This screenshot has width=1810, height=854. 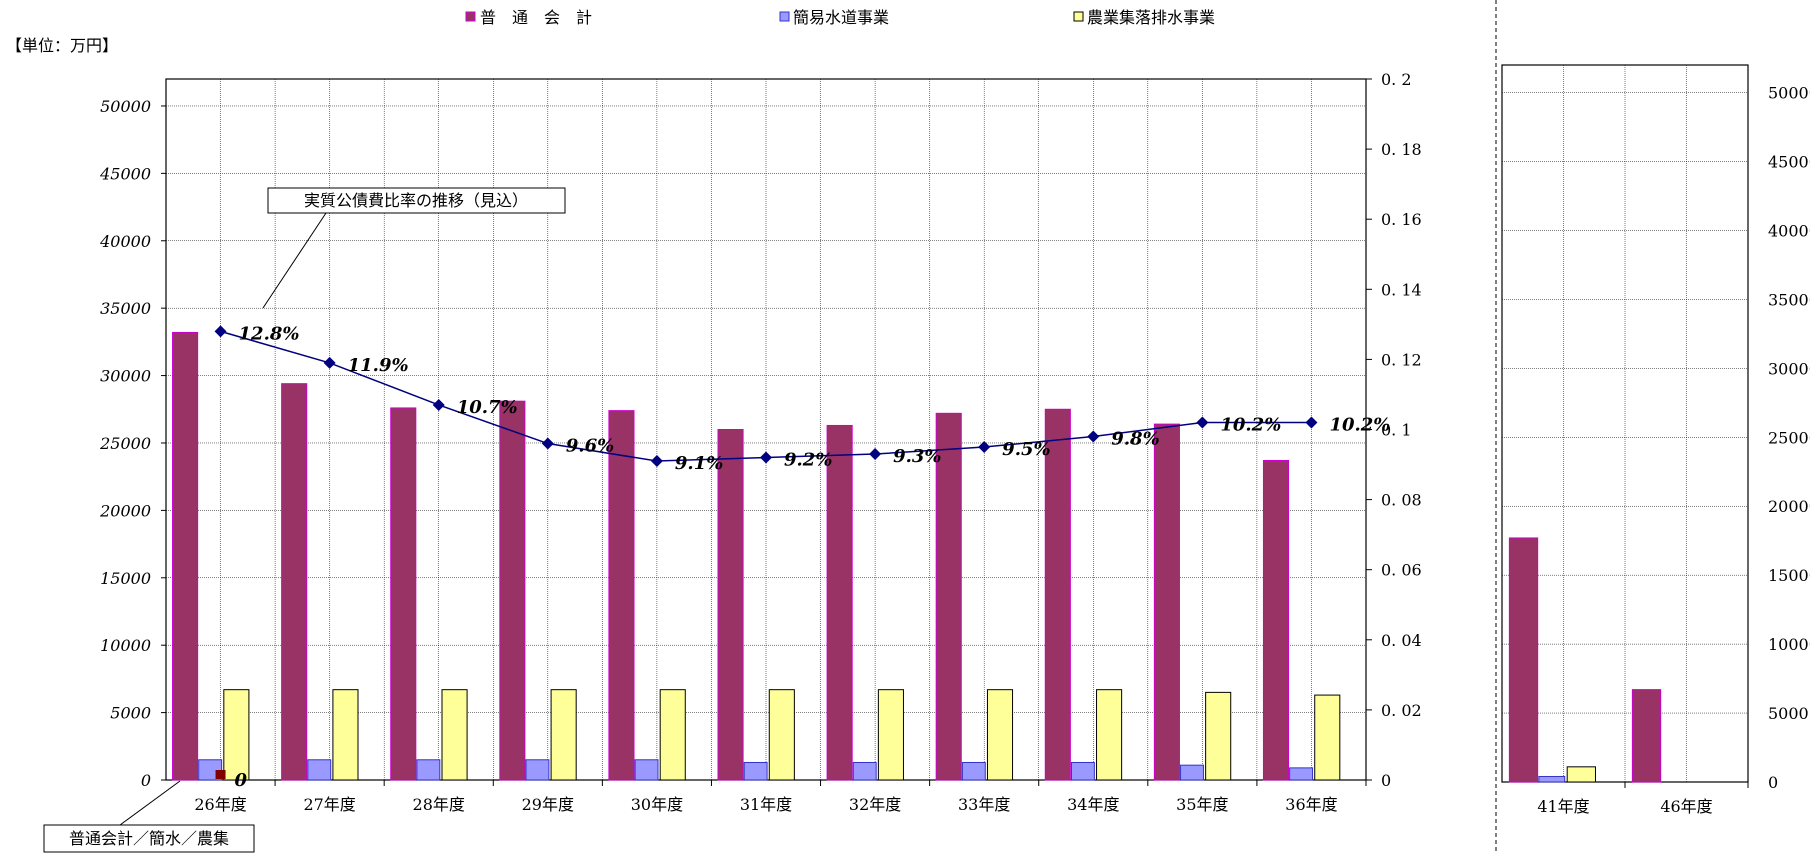 I want to click on ratio-label: 9.3%, so click(x=917, y=456).